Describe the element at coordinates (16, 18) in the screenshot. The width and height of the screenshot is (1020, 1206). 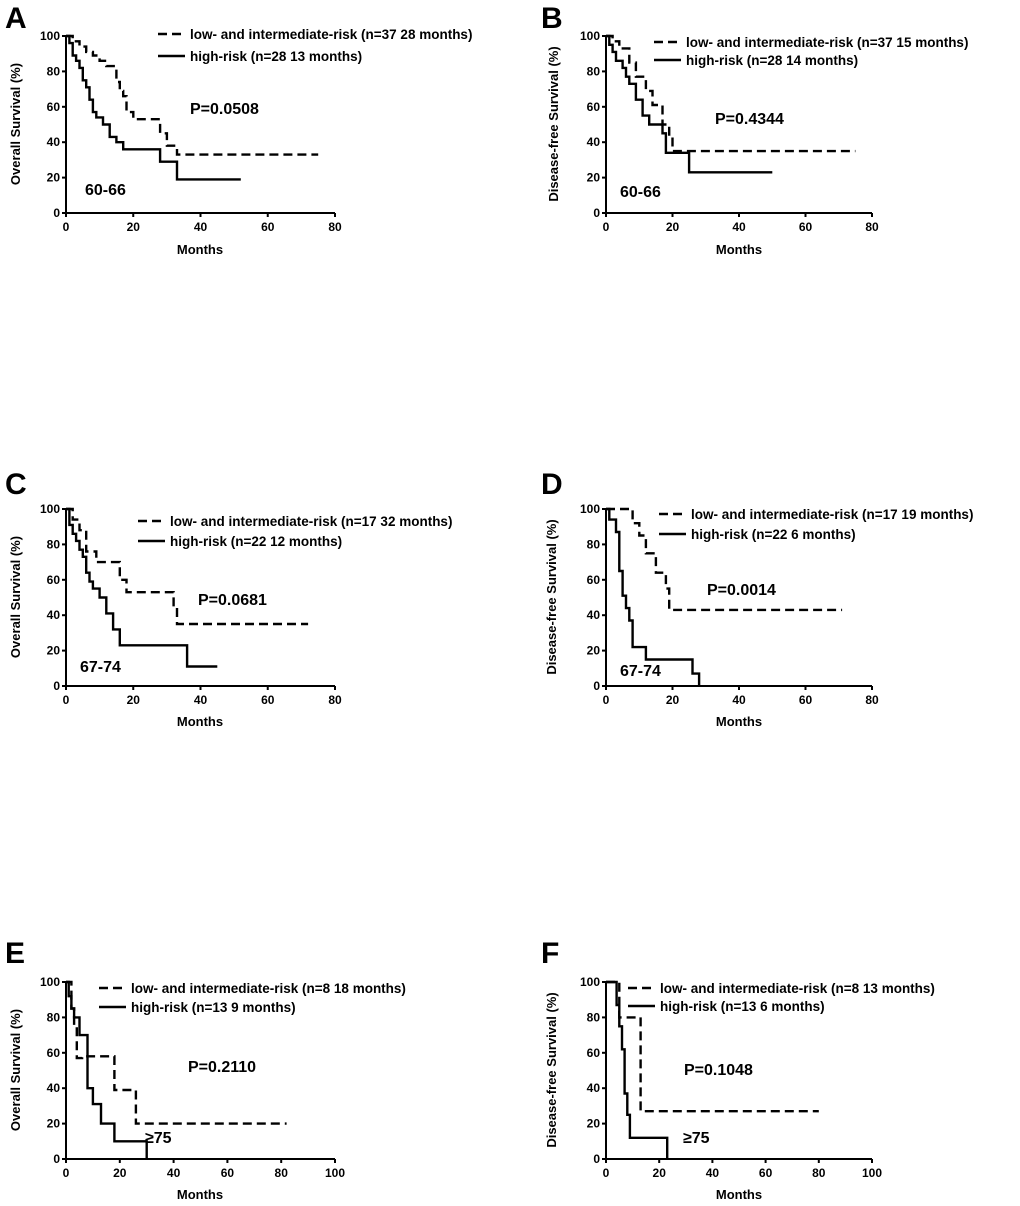
I see `panel-letter: A` at that location.